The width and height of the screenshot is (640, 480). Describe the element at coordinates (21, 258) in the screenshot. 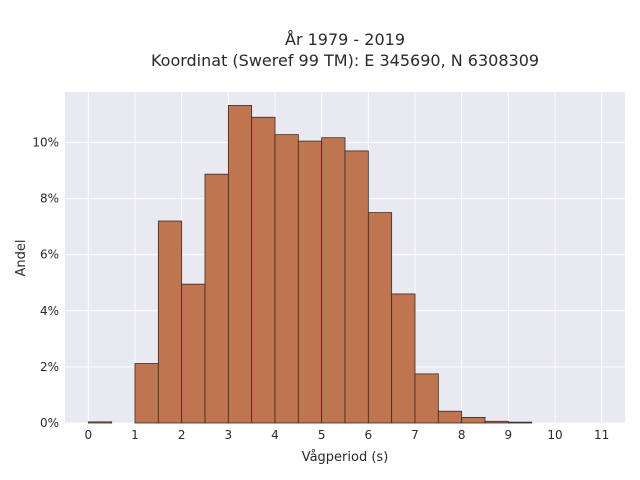

I see `y-axis-label: Andel` at that location.